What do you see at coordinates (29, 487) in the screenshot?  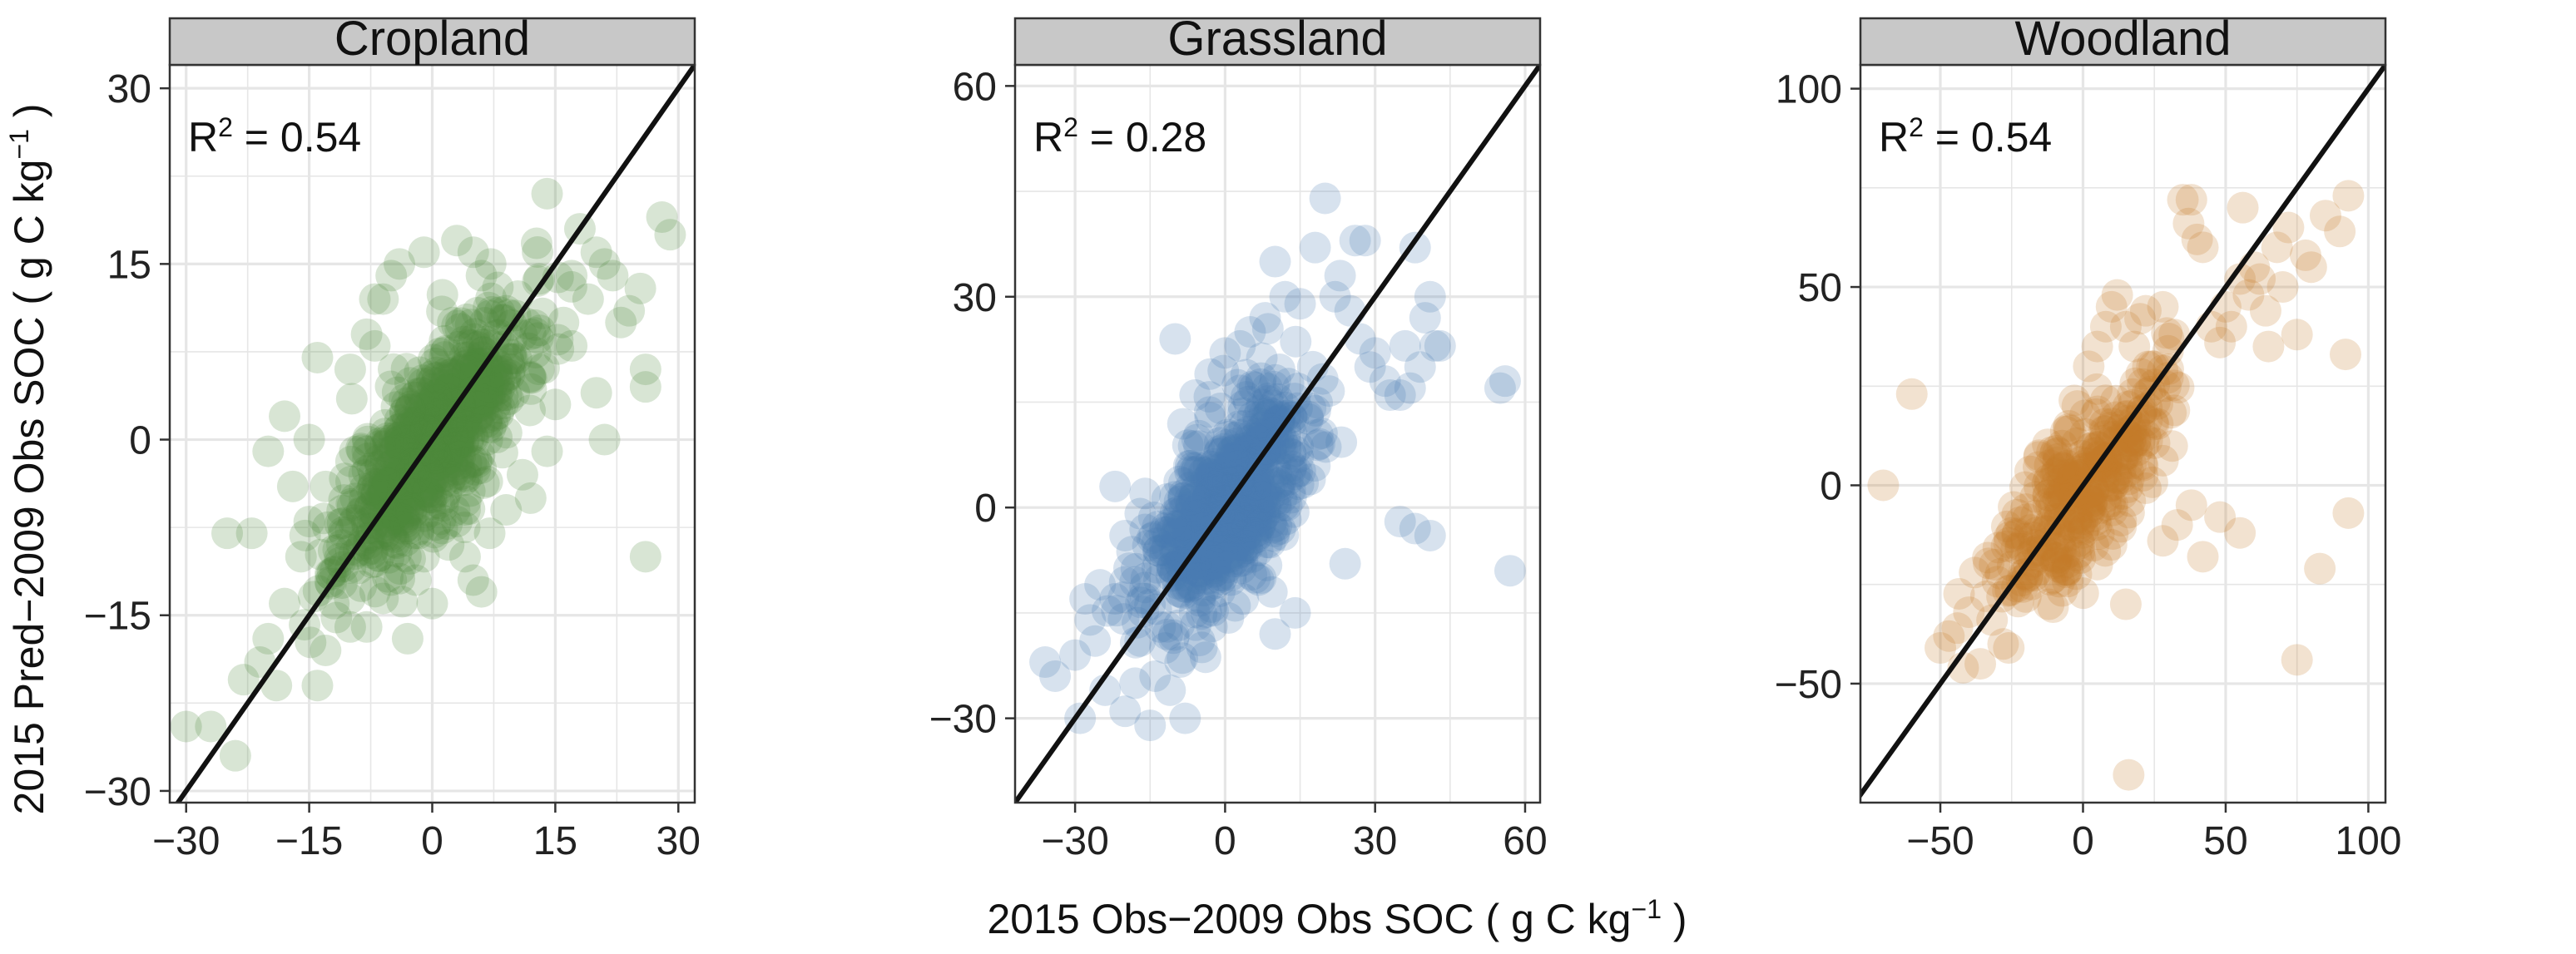 I see `y-axis-title-main: 2015 Pred−2009 Obs SOC ( g C kg` at bounding box center [29, 487].